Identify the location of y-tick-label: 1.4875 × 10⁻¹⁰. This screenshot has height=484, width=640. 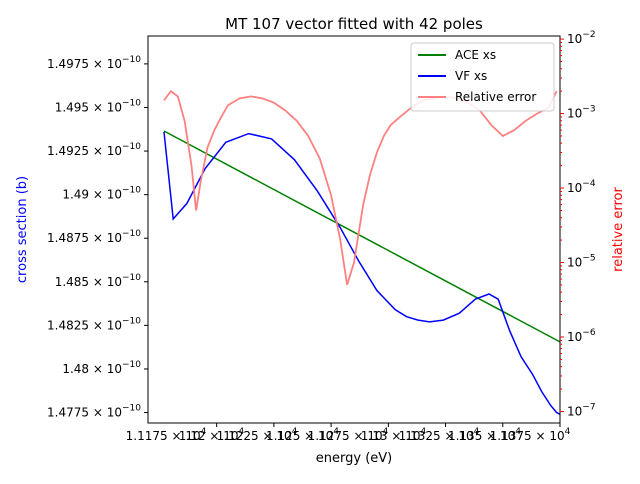
(94, 237).